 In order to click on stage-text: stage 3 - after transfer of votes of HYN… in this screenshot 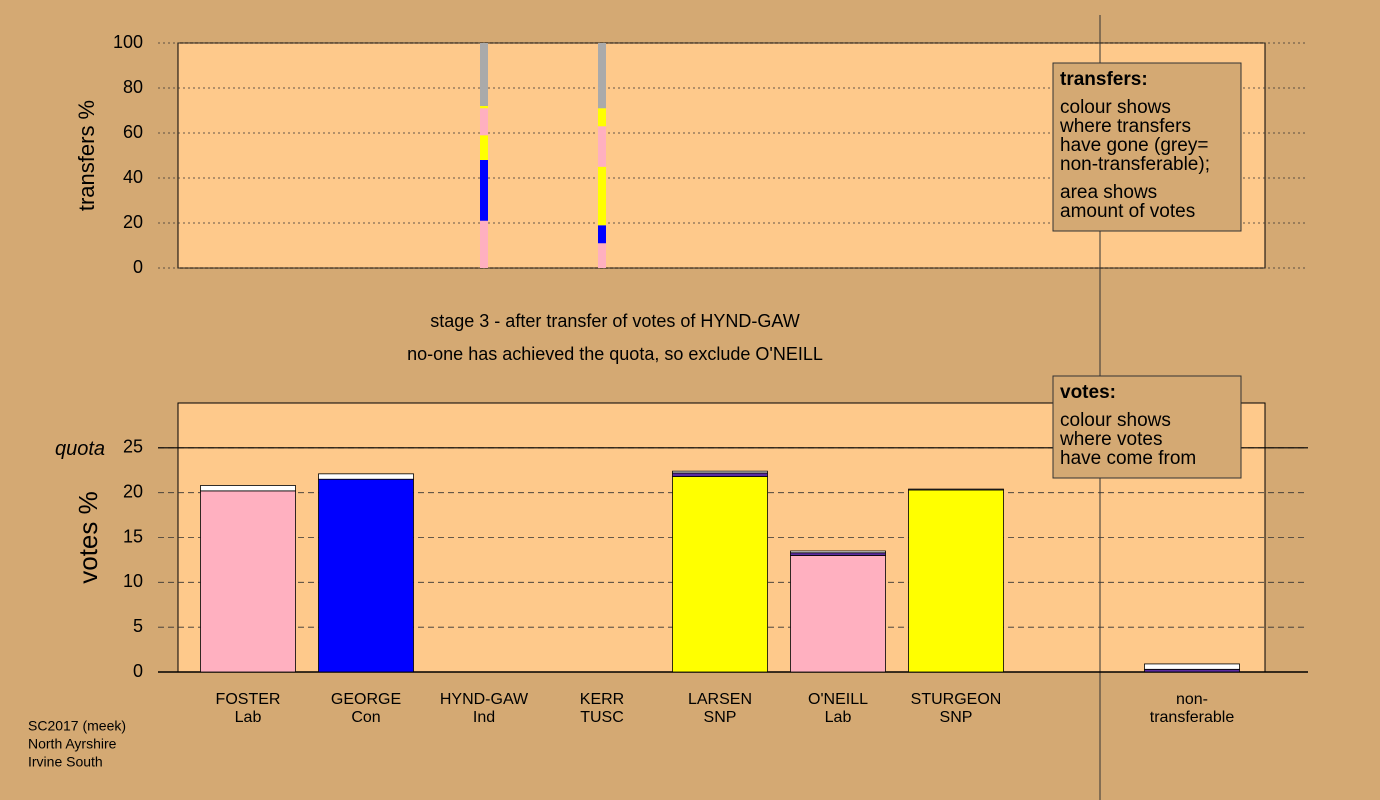, I will do `click(614, 321)`.